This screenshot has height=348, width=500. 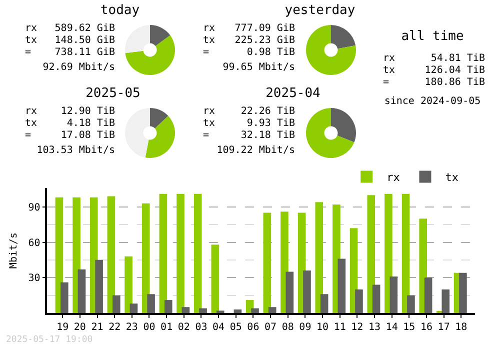 What do you see at coordinates (149, 327) in the screenshot?
I see `x-tick-label: 00` at bounding box center [149, 327].